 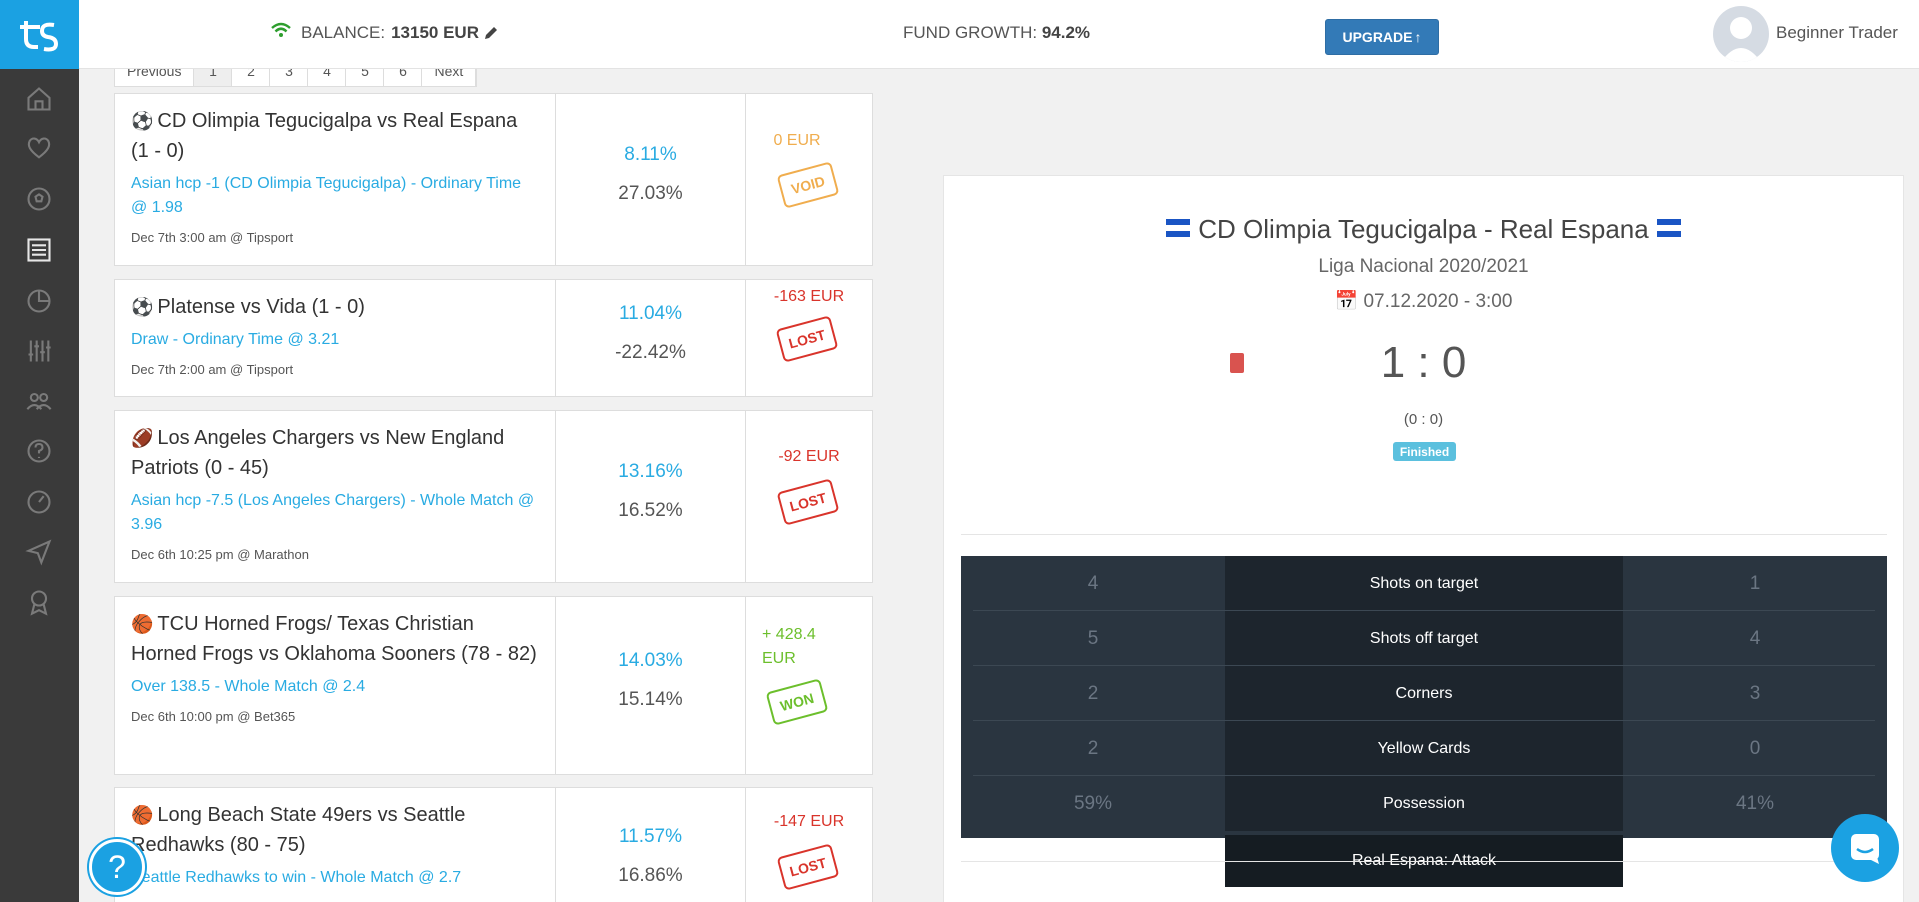 What do you see at coordinates (1424, 451) in the screenshot?
I see `status-badge: Finished` at bounding box center [1424, 451].